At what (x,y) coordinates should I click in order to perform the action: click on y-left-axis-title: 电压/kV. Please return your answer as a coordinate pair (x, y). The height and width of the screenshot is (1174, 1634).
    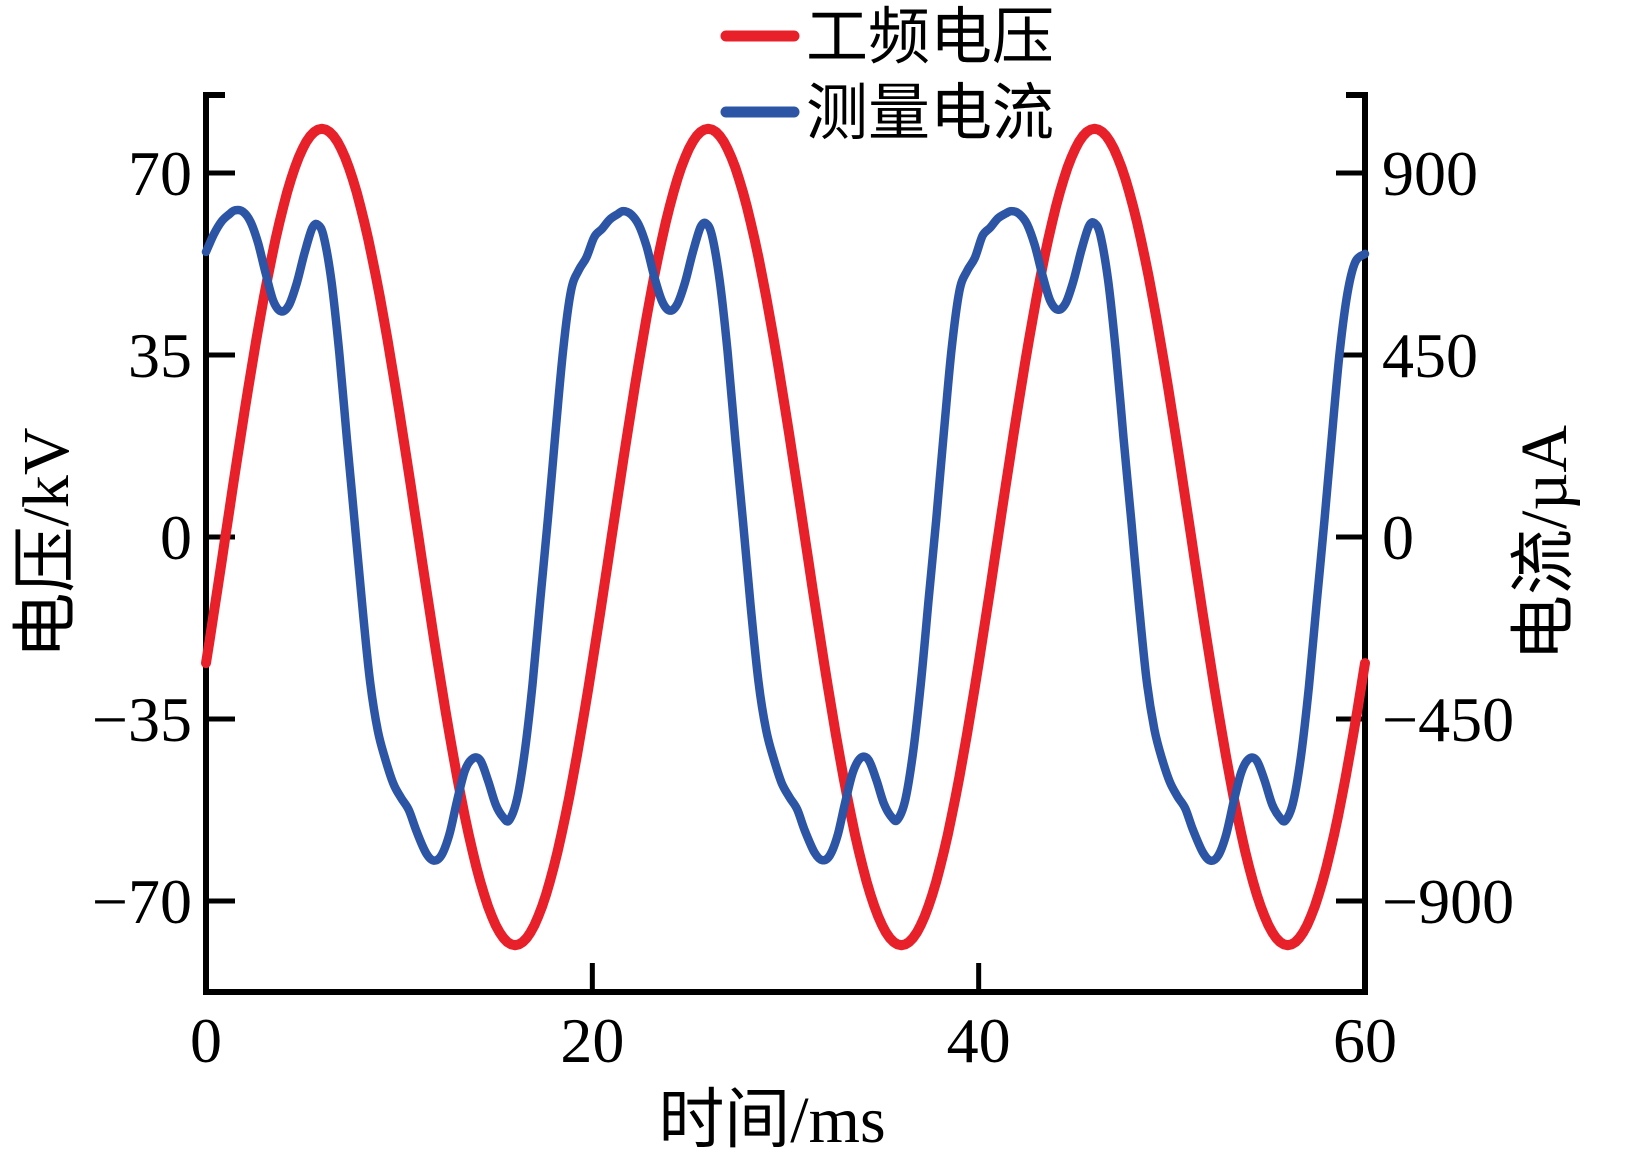
    Looking at the image, I should click on (46, 543).